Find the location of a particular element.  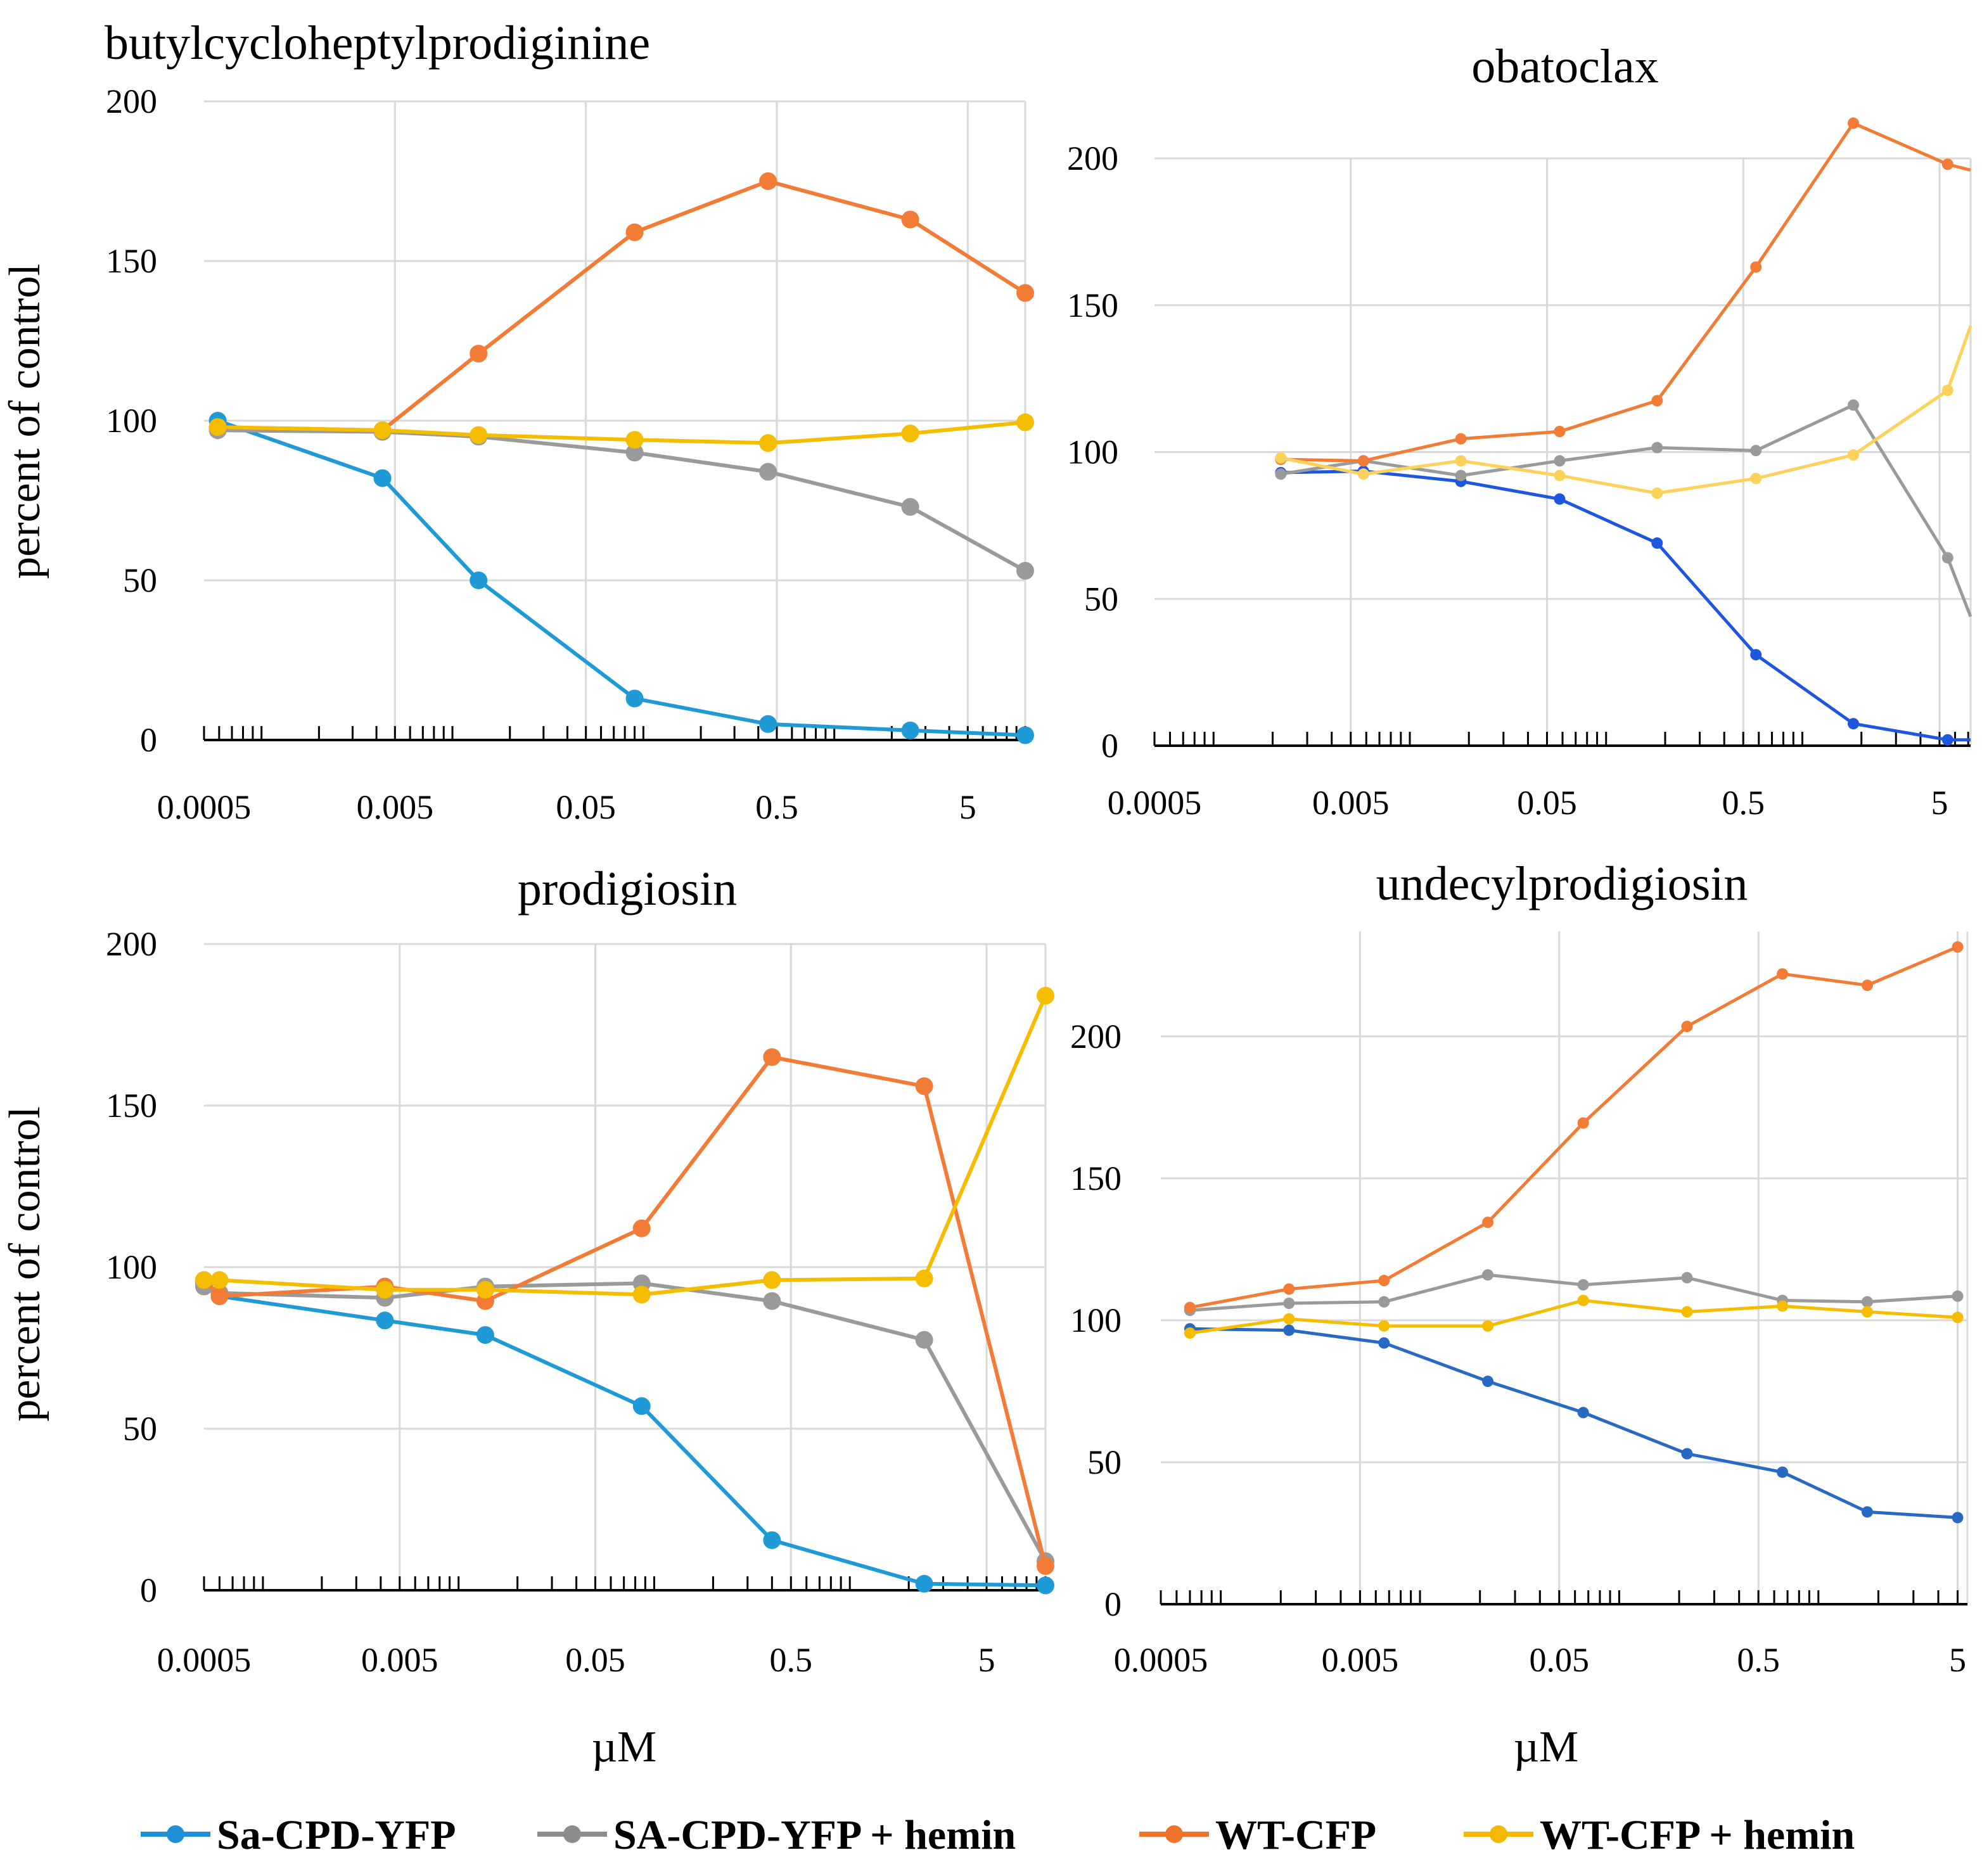

x-tick-label: 5 is located at coordinates (967, 807).